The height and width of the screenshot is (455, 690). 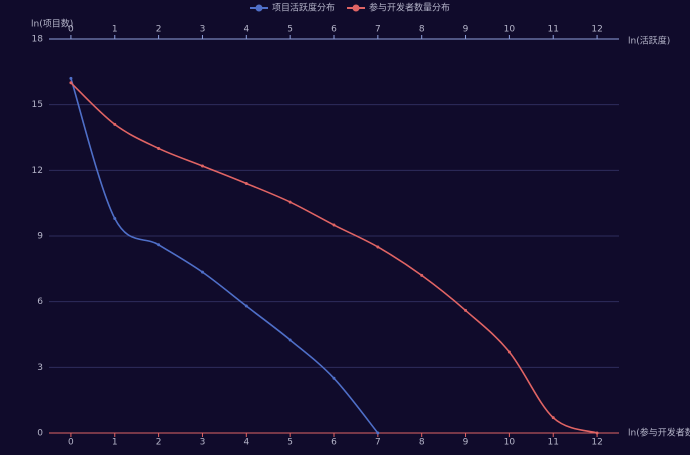 I want to click on x-tick-label: 2, so click(x=159, y=443).